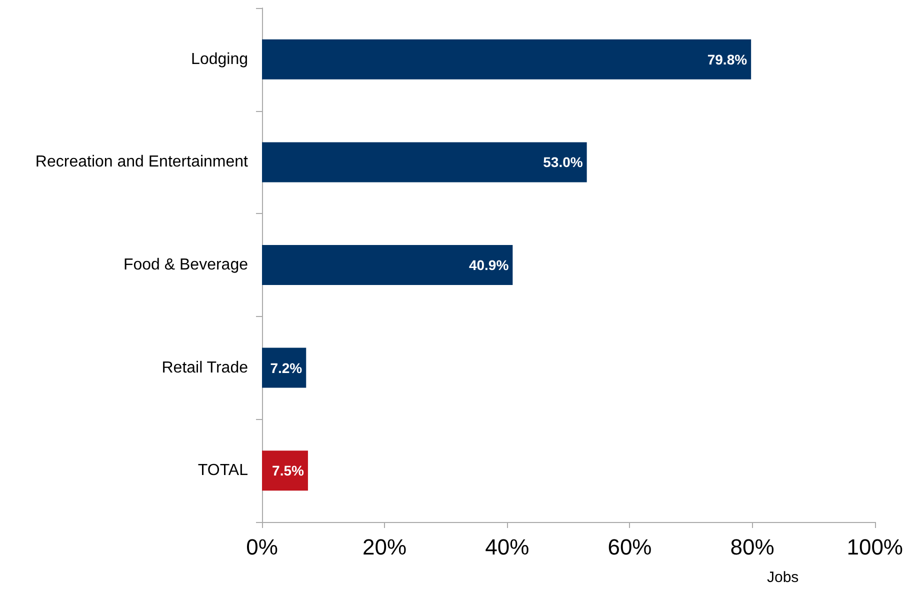  What do you see at coordinates (783, 577) in the screenshot?
I see `x-axis-title: Jobs` at bounding box center [783, 577].